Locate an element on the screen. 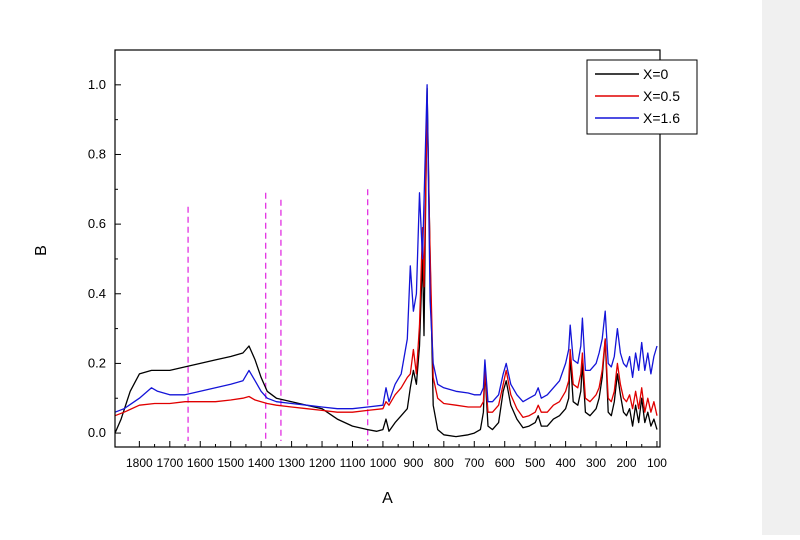  x-tick-label: 200 is located at coordinates (626, 463).